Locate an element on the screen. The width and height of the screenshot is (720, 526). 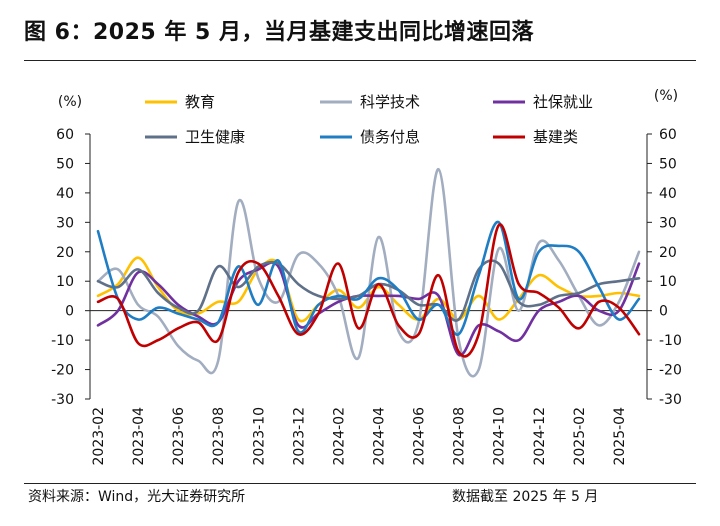
left-axis-unit: (%) is located at coordinates (70, 102).